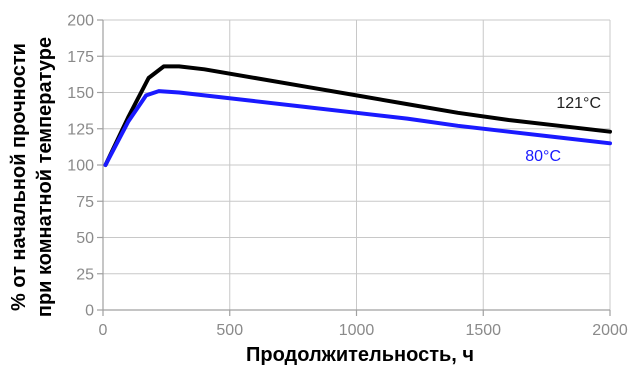  What do you see at coordinates (357, 330) in the screenshot?
I see `x-tick-label: 1000` at bounding box center [357, 330].